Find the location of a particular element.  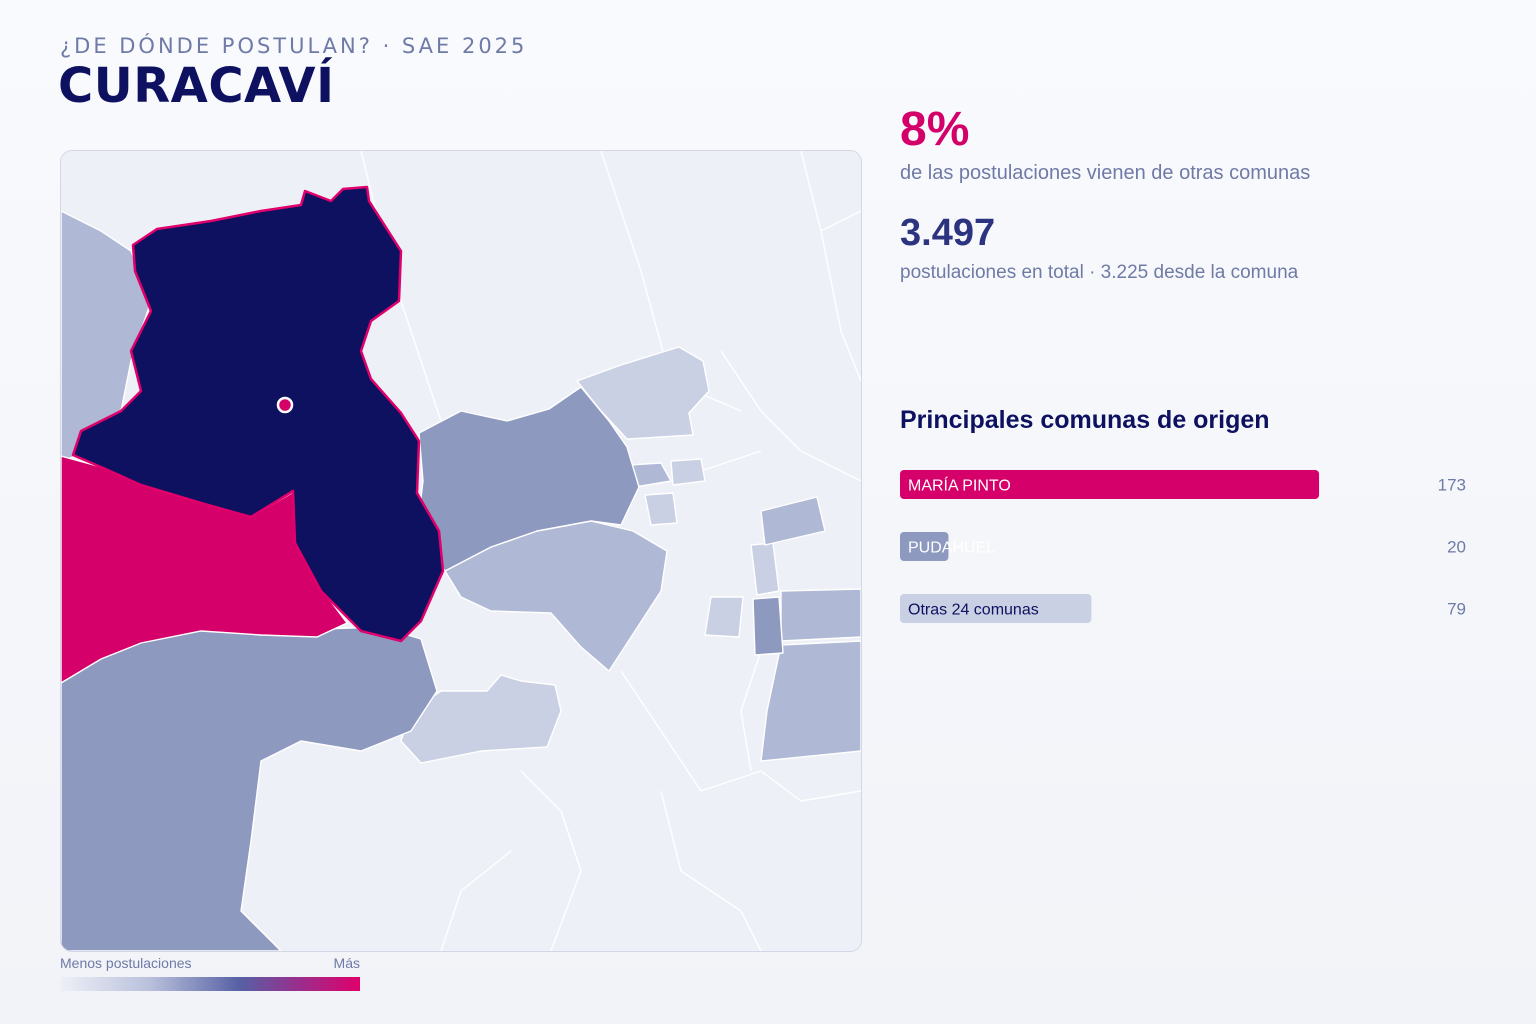

eyebrow: ¿DE DÓNDE POSTULAN? · SAE 2025 is located at coordinates (294, 46).